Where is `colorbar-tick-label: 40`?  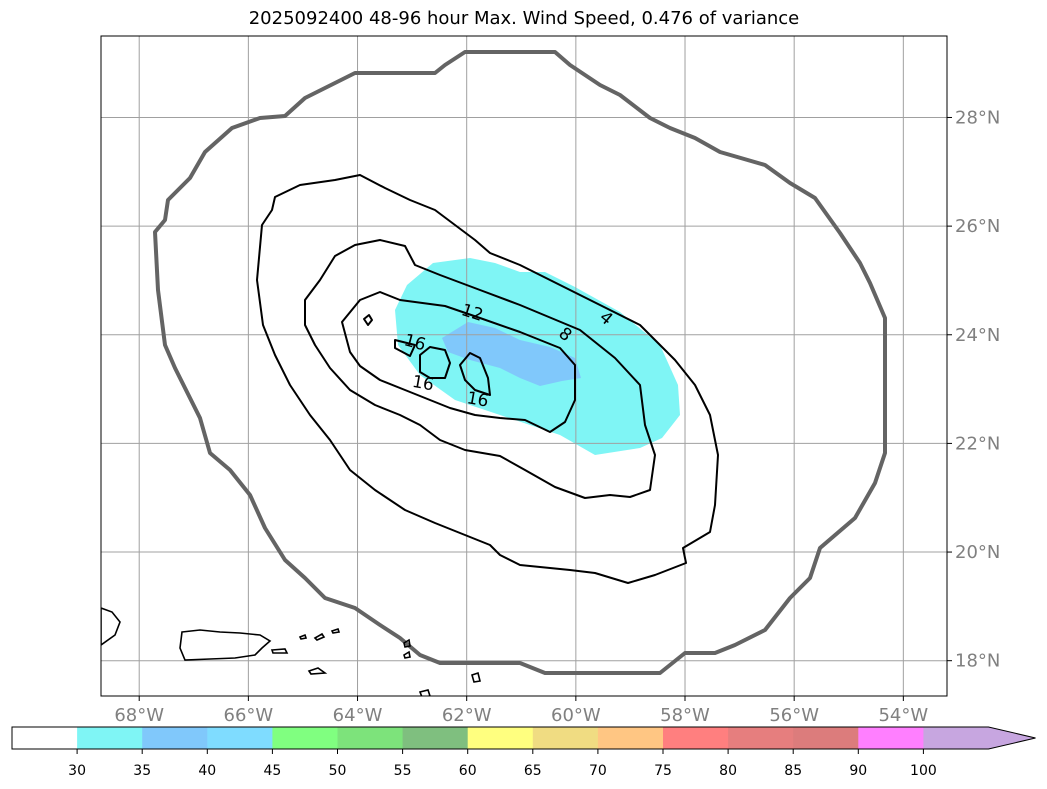 colorbar-tick-label: 40 is located at coordinates (207, 771).